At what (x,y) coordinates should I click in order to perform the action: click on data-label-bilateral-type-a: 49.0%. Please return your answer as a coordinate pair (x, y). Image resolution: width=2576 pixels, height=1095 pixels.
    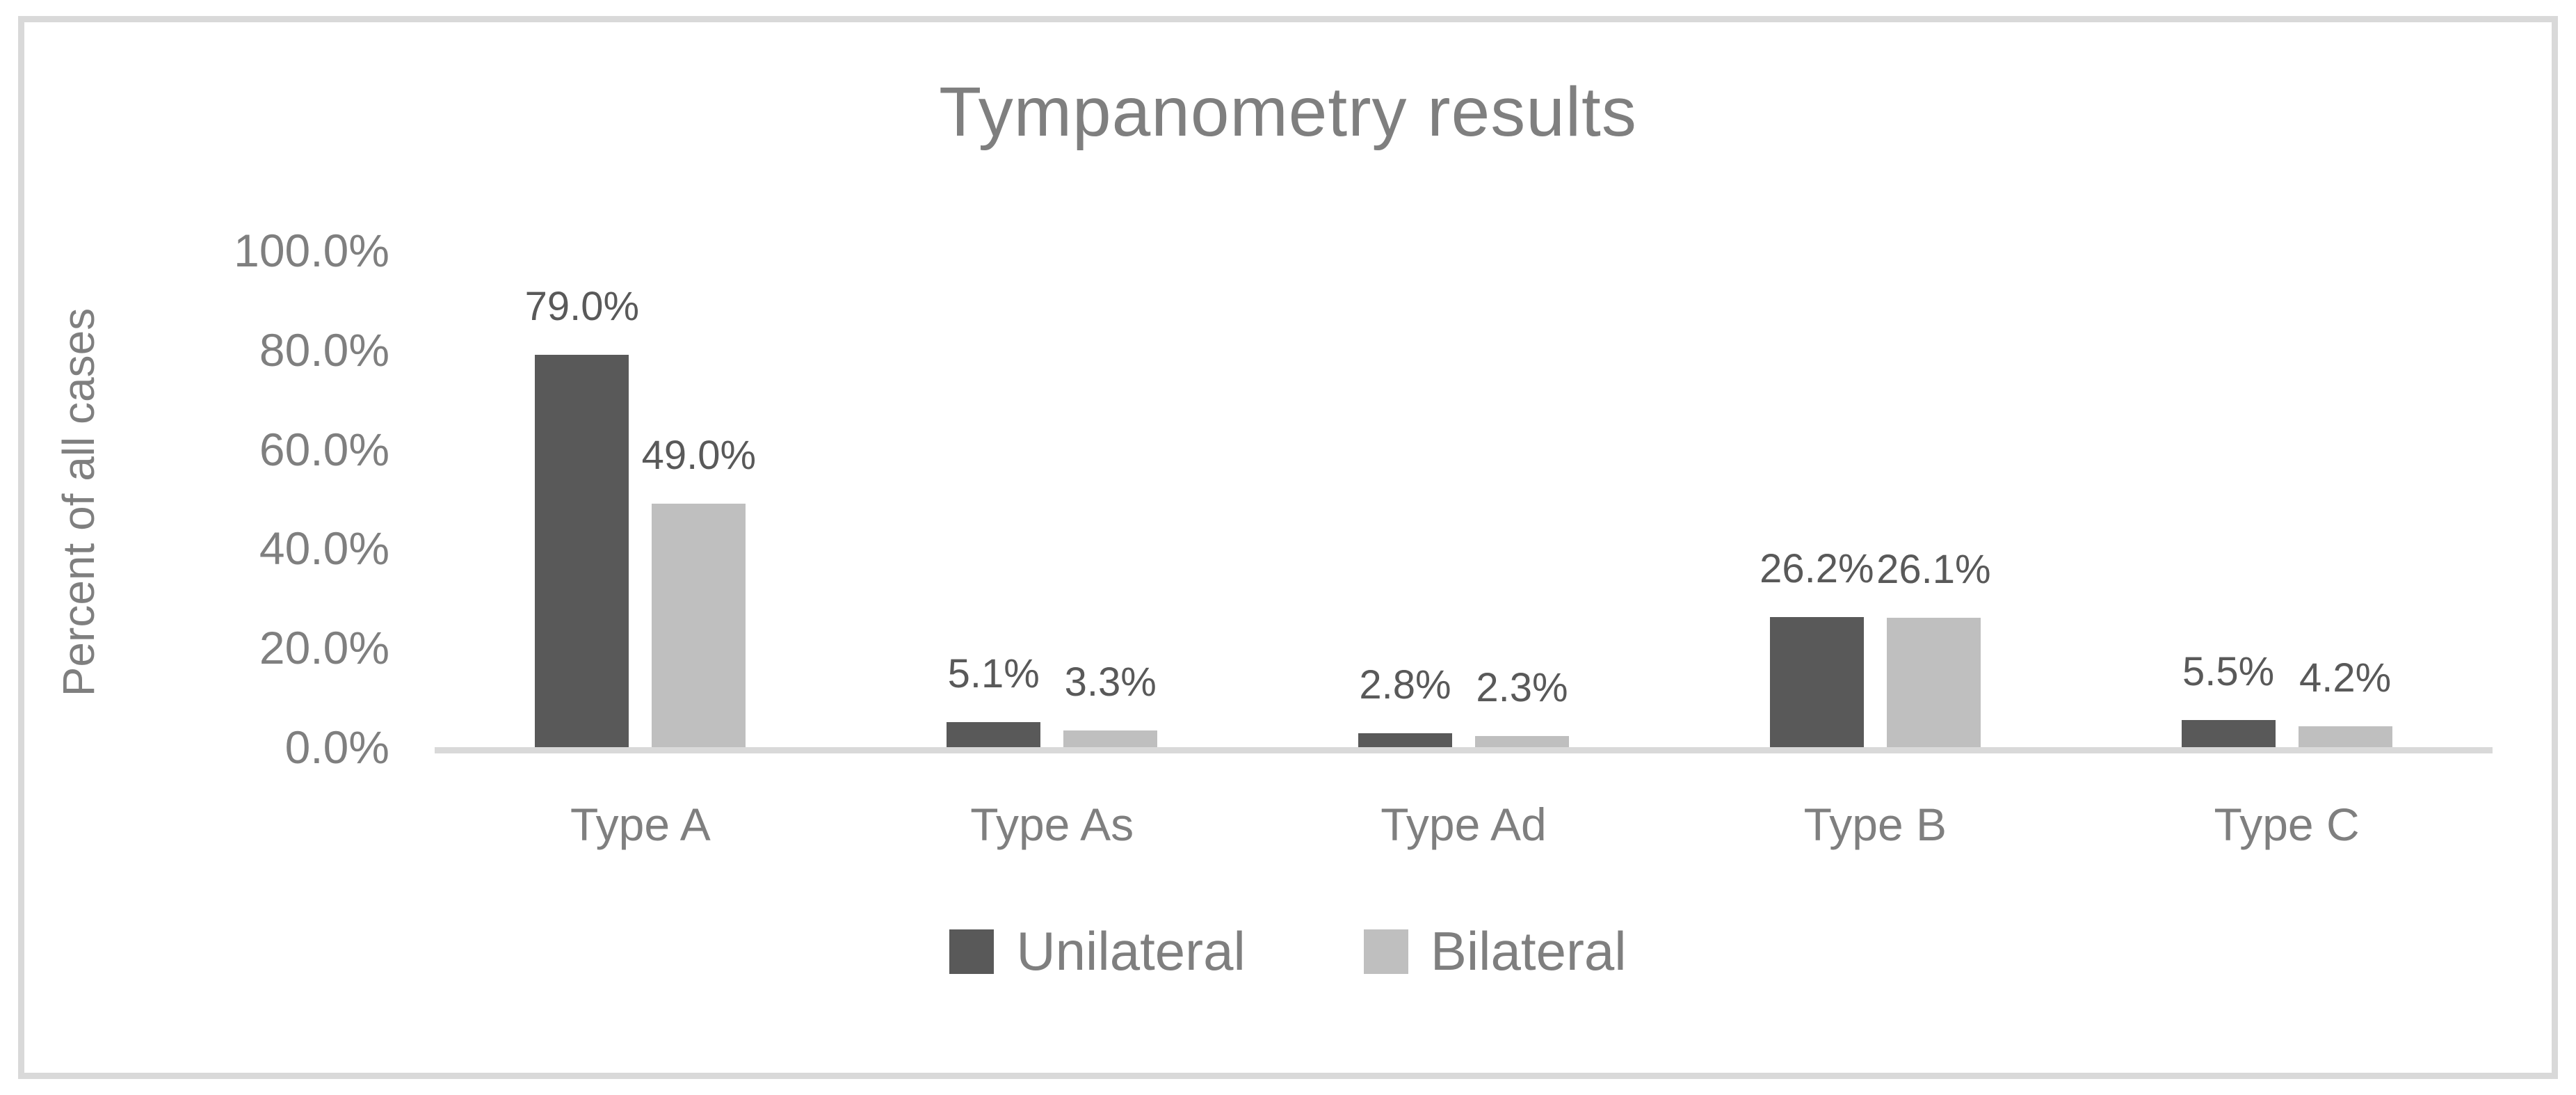
    Looking at the image, I should click on (699, 455).